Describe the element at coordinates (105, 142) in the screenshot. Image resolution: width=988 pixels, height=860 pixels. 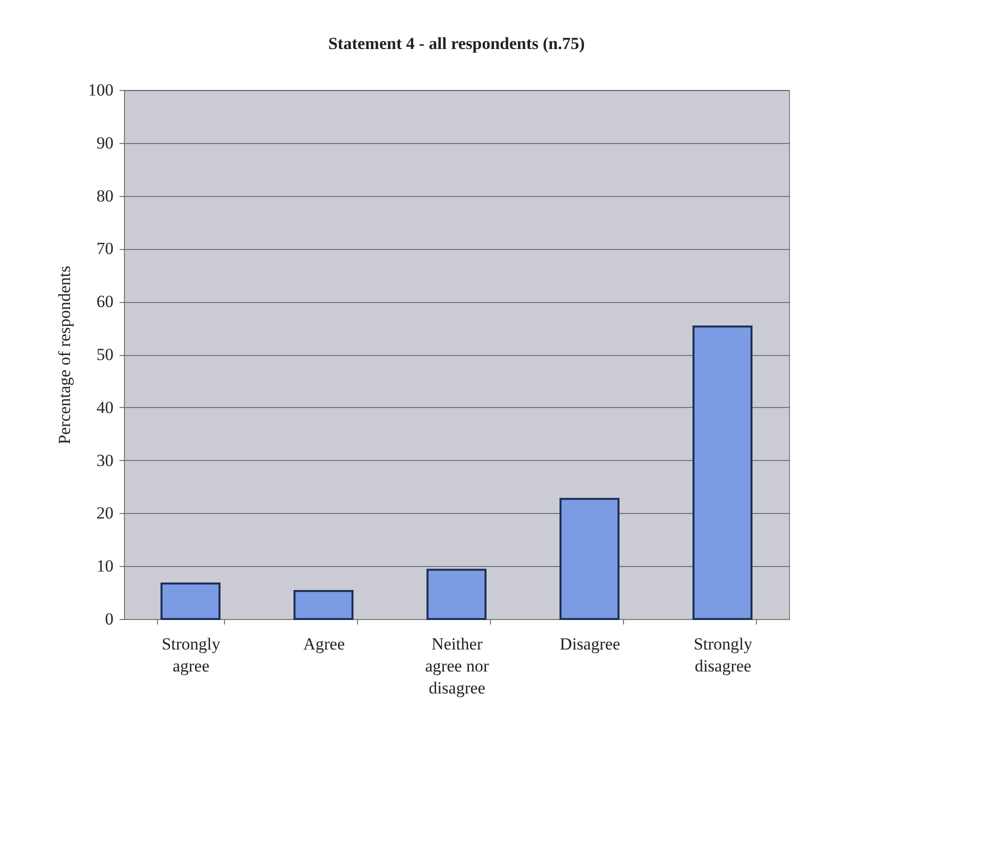
I see `y-tick-label: 90` at that location.